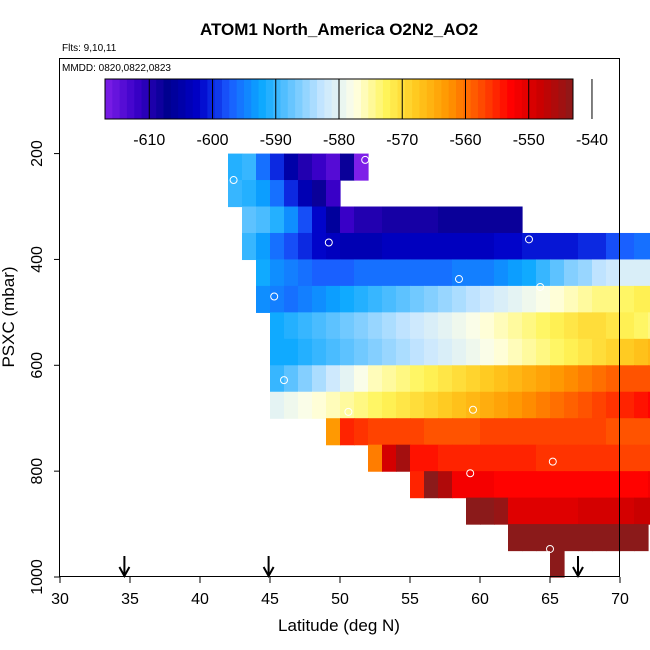  What do you see at coordinates (116, 68) in the screenshot?
I see `dates-subtitle: MMDD: 0820,0822,0823` at bounding box center [116, 68].